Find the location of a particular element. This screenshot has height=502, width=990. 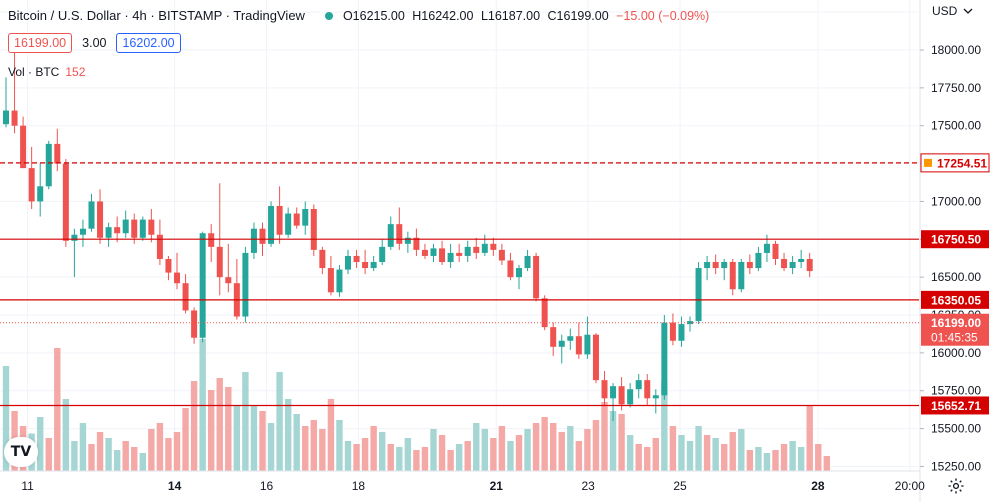

level-label: 15652.71 is located at coordinates (956, 406).